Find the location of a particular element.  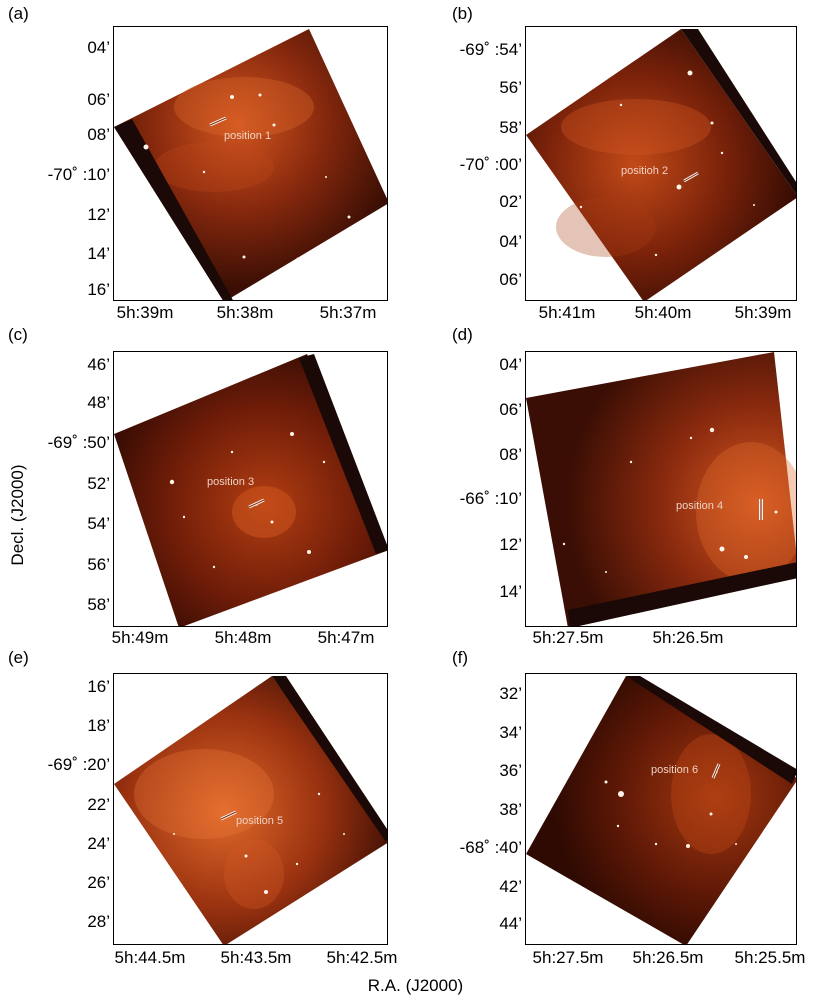

panel-label: (d) is located at coordinates (462, 334).